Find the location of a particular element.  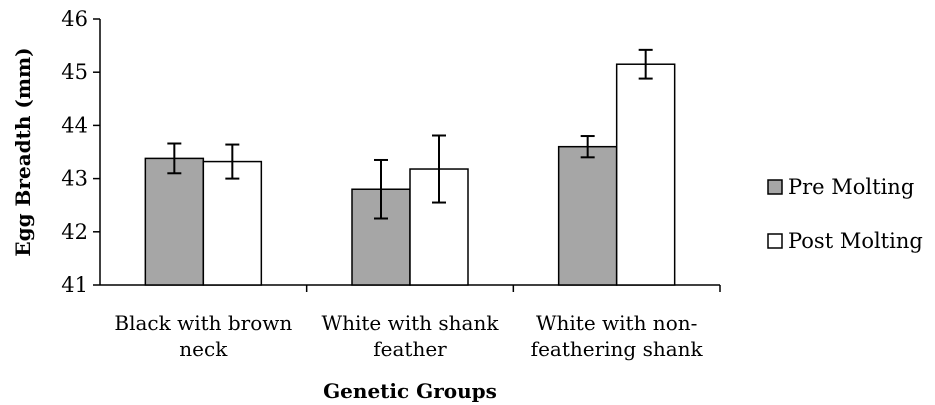

x-tick-label-line: neck is located at coordinates (203, 349).